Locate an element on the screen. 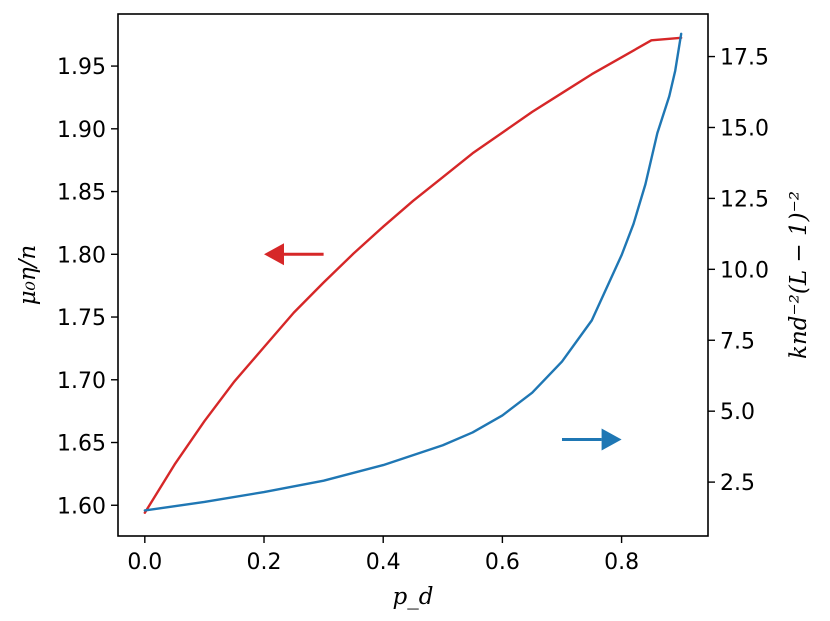  left-axis-arrow-head is located at coordinates (274, 254).